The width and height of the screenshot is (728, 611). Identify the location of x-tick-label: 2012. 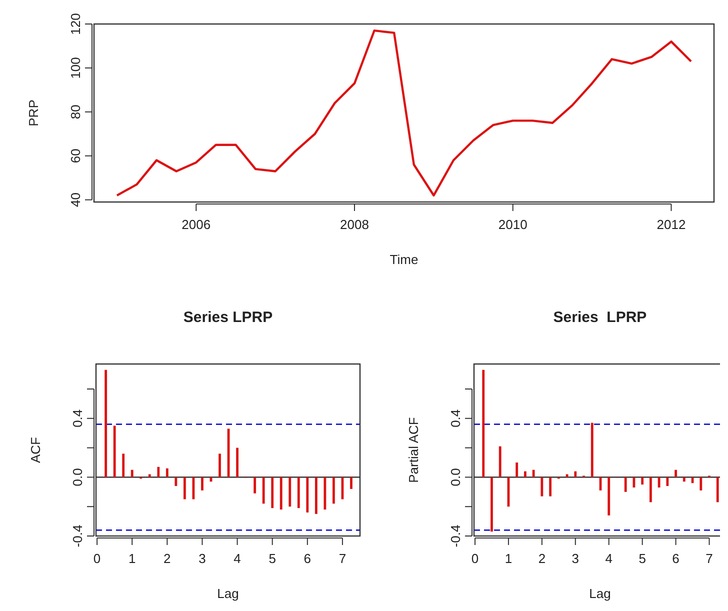
(671, 224).